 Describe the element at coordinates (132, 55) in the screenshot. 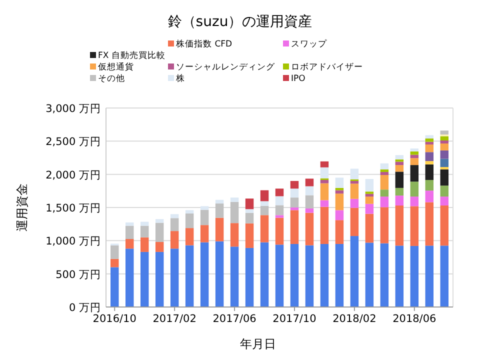

I see `legend-label: FX 自動売買比較` at that location.